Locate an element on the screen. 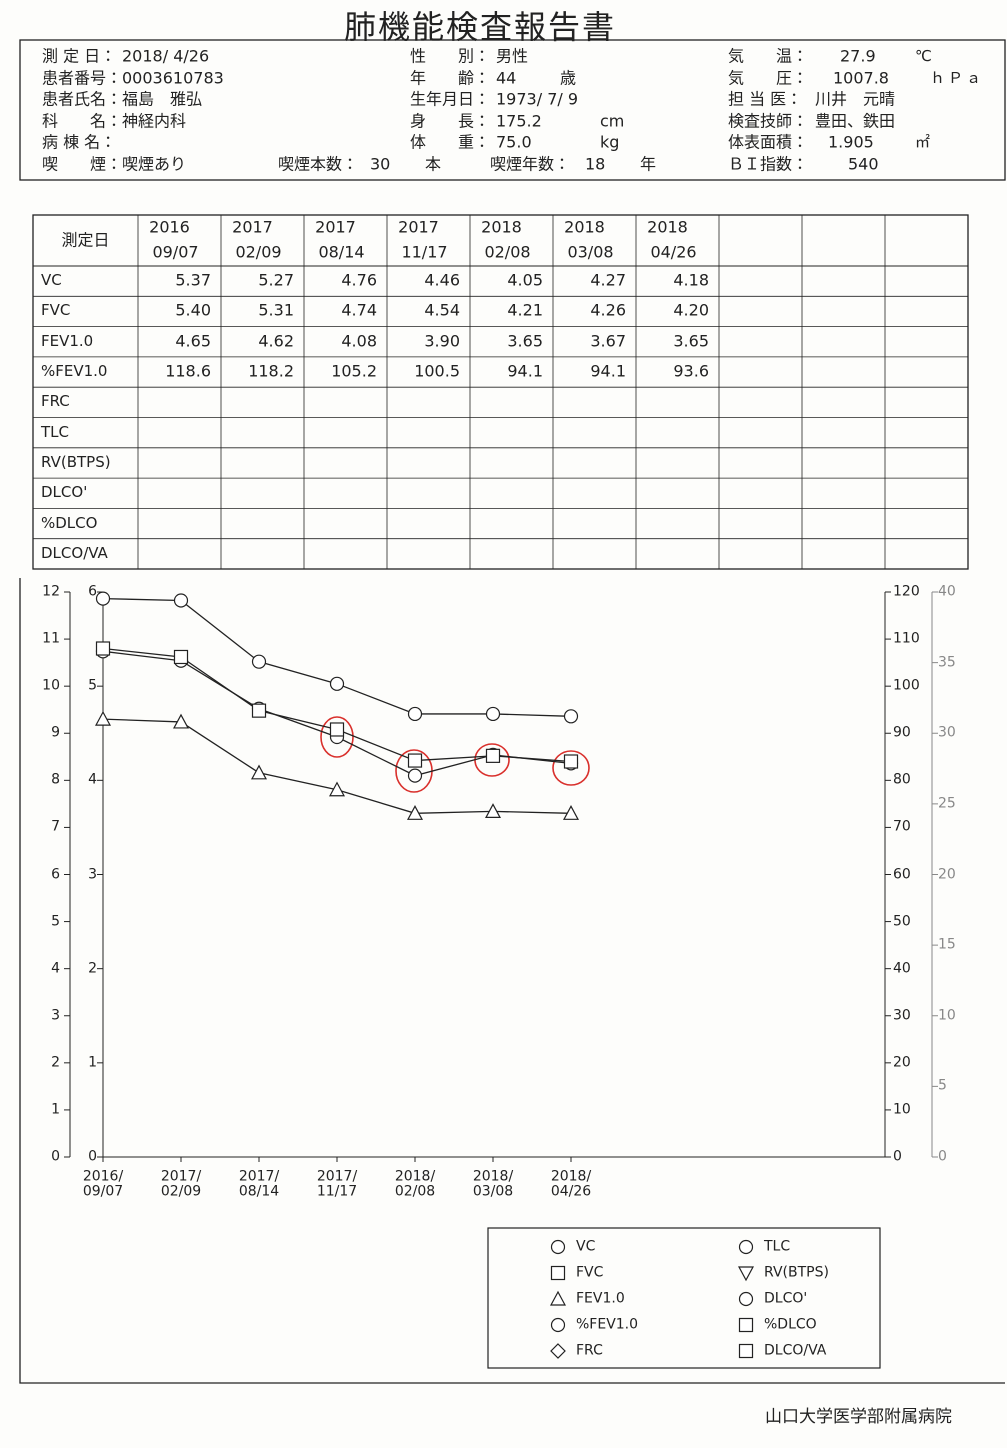 The width and height of the screenshot is (1007, 1448). field-value: 75.0 is located at coordinates (514, 142).